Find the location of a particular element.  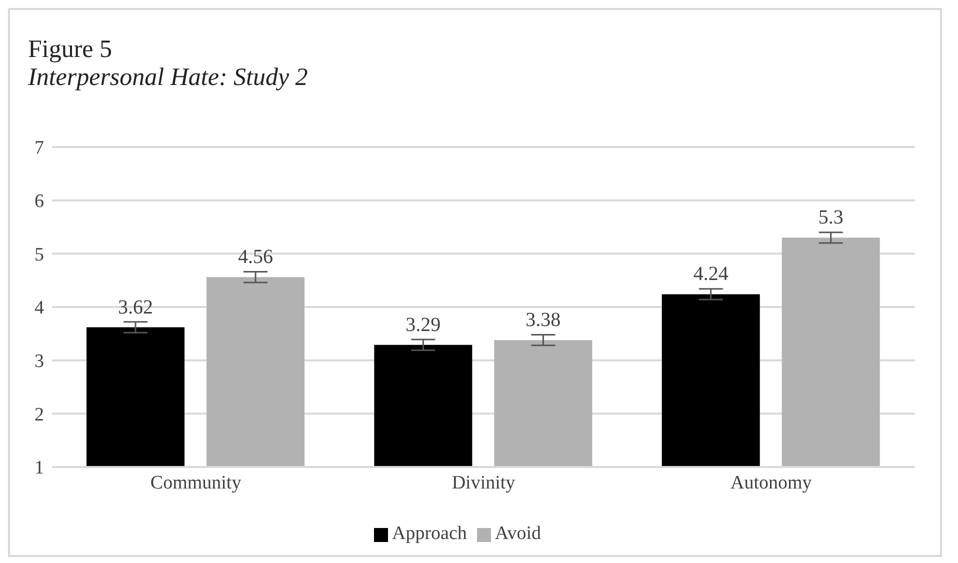

chart-subtitle: Interpersonal Hate: Study 2 is located at coordinates (168, 78).